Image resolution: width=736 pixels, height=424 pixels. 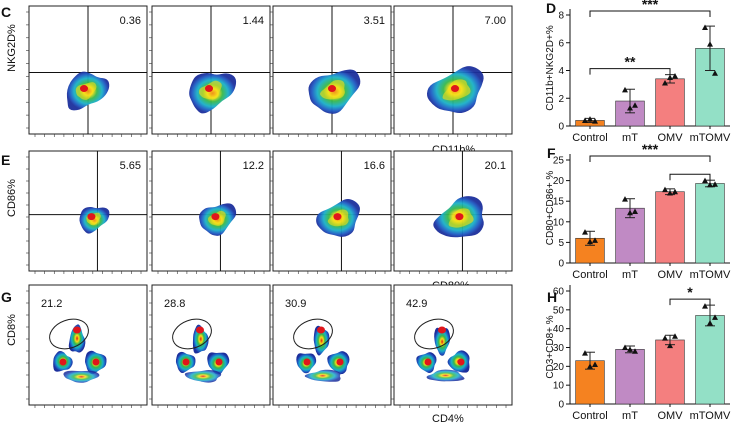 I want to click on flow-plot: 42.9, so click(x=452, y=346).